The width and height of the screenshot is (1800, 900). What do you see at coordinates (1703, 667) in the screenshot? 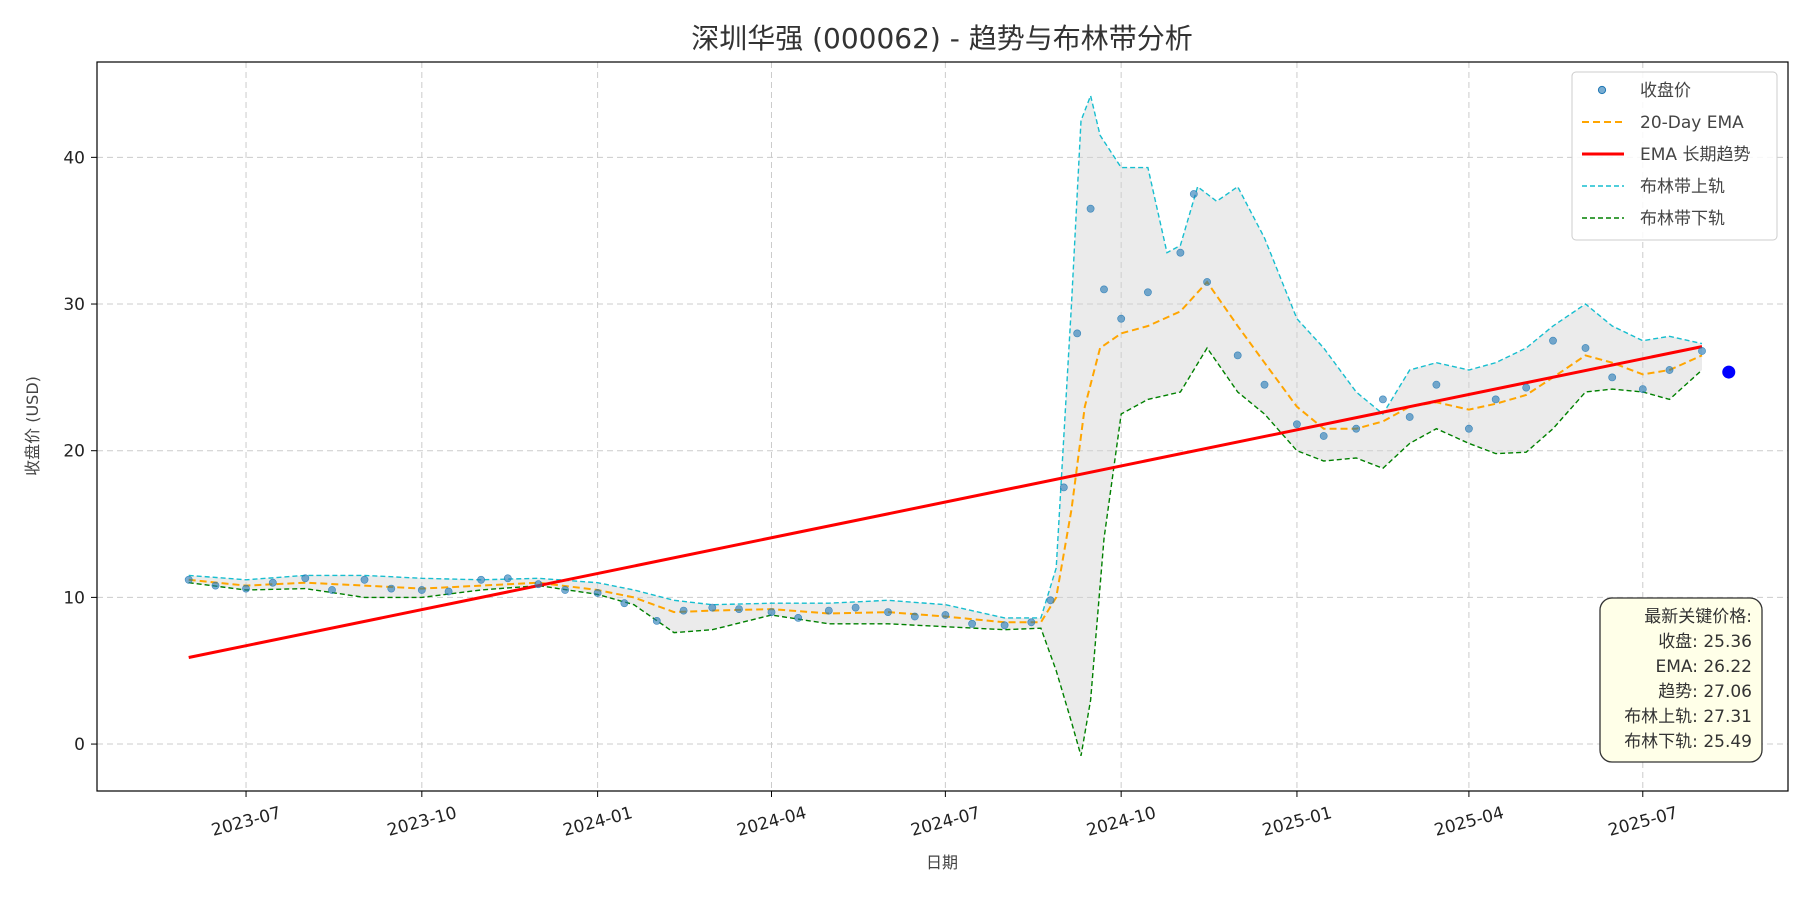
I see `info-box-line: EMA: 26.22` at bounding box center [1703, 667].